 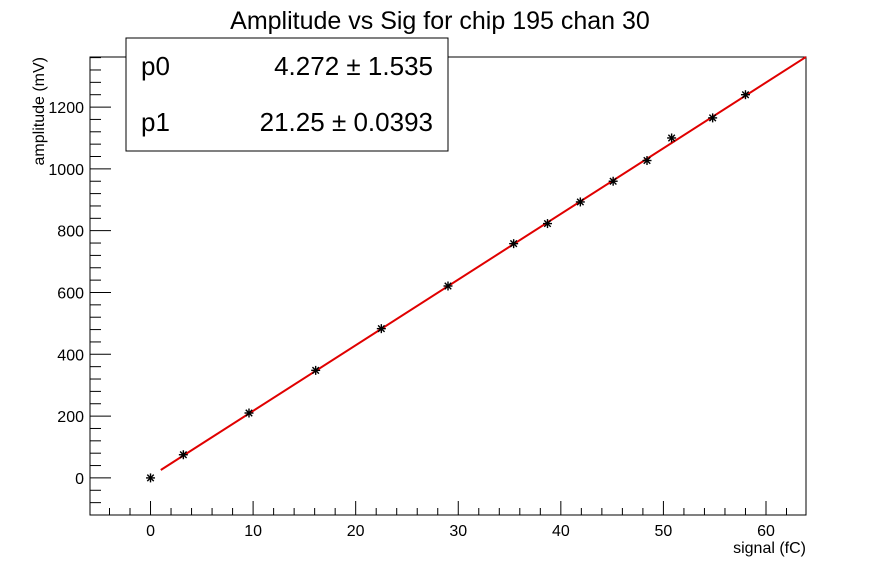 I want to click on y-tick-label: 200, so click(x=70, y=417).